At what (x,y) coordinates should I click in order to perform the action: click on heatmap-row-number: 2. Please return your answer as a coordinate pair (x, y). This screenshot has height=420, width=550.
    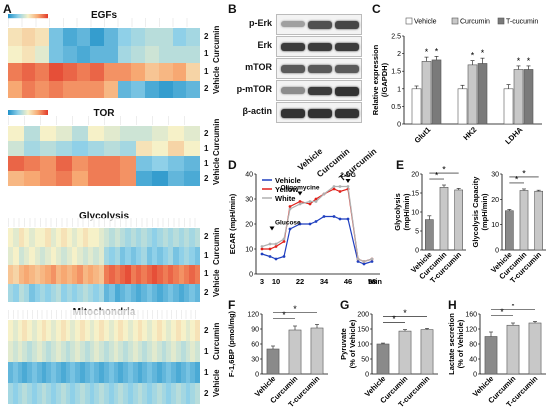
    Looking at the image, I should click on (206, 330).